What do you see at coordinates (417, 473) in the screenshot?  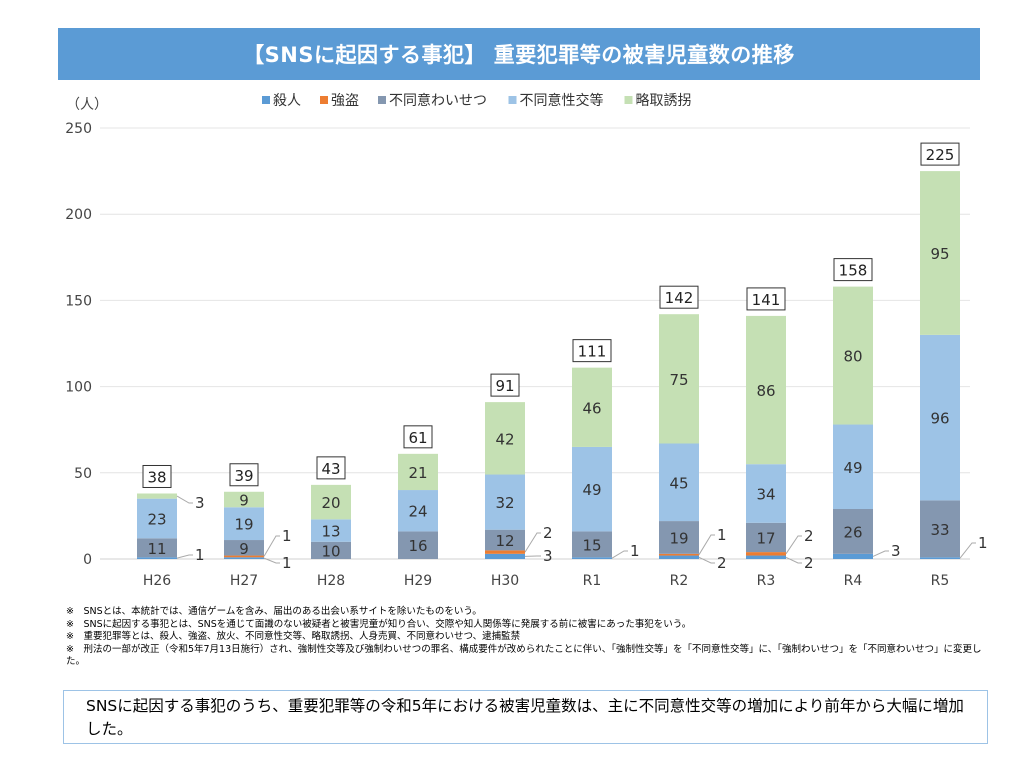 I see `data-label: 21` at bounding box center [417, 473].